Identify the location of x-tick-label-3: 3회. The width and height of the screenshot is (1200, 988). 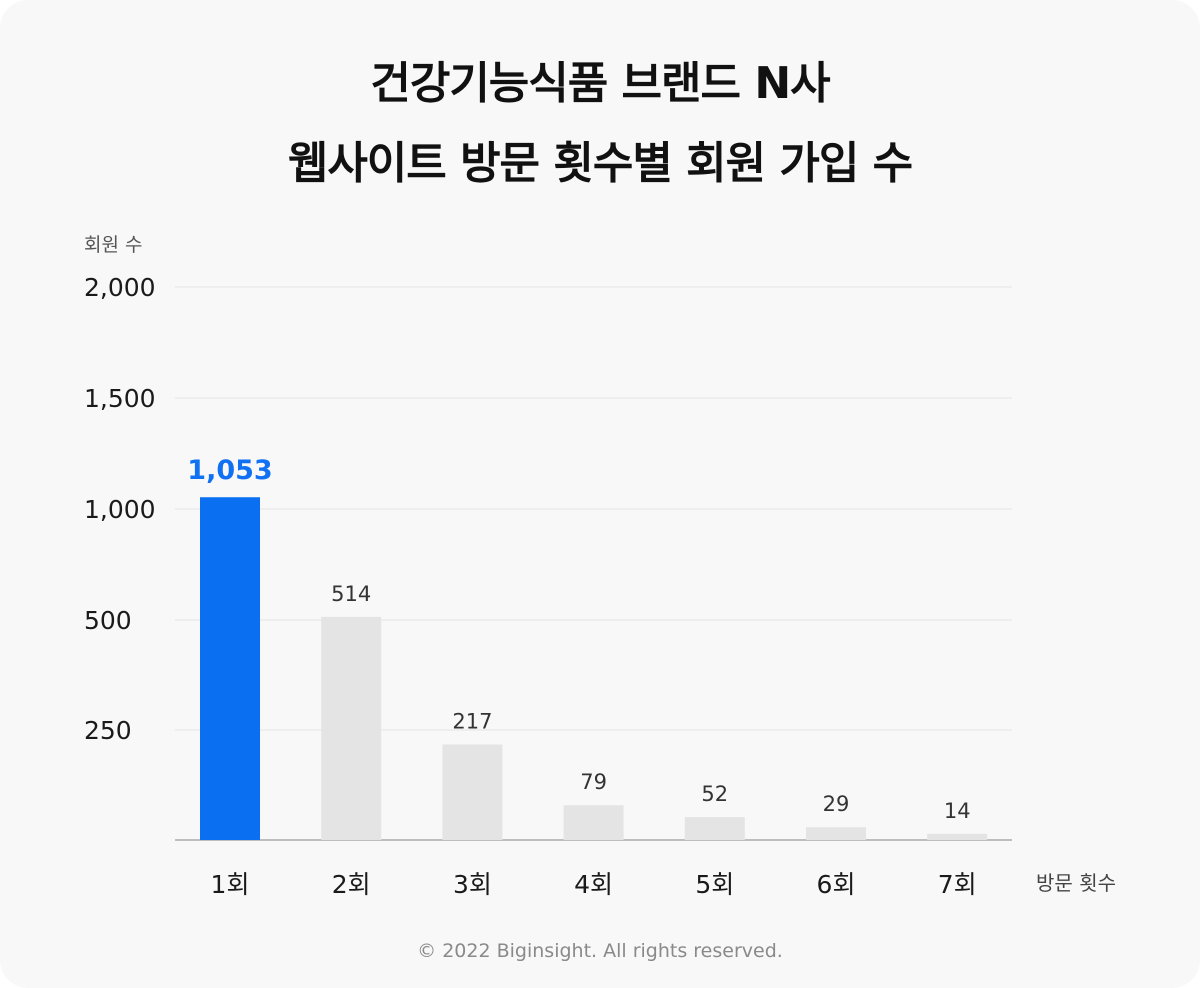
(472, 884).